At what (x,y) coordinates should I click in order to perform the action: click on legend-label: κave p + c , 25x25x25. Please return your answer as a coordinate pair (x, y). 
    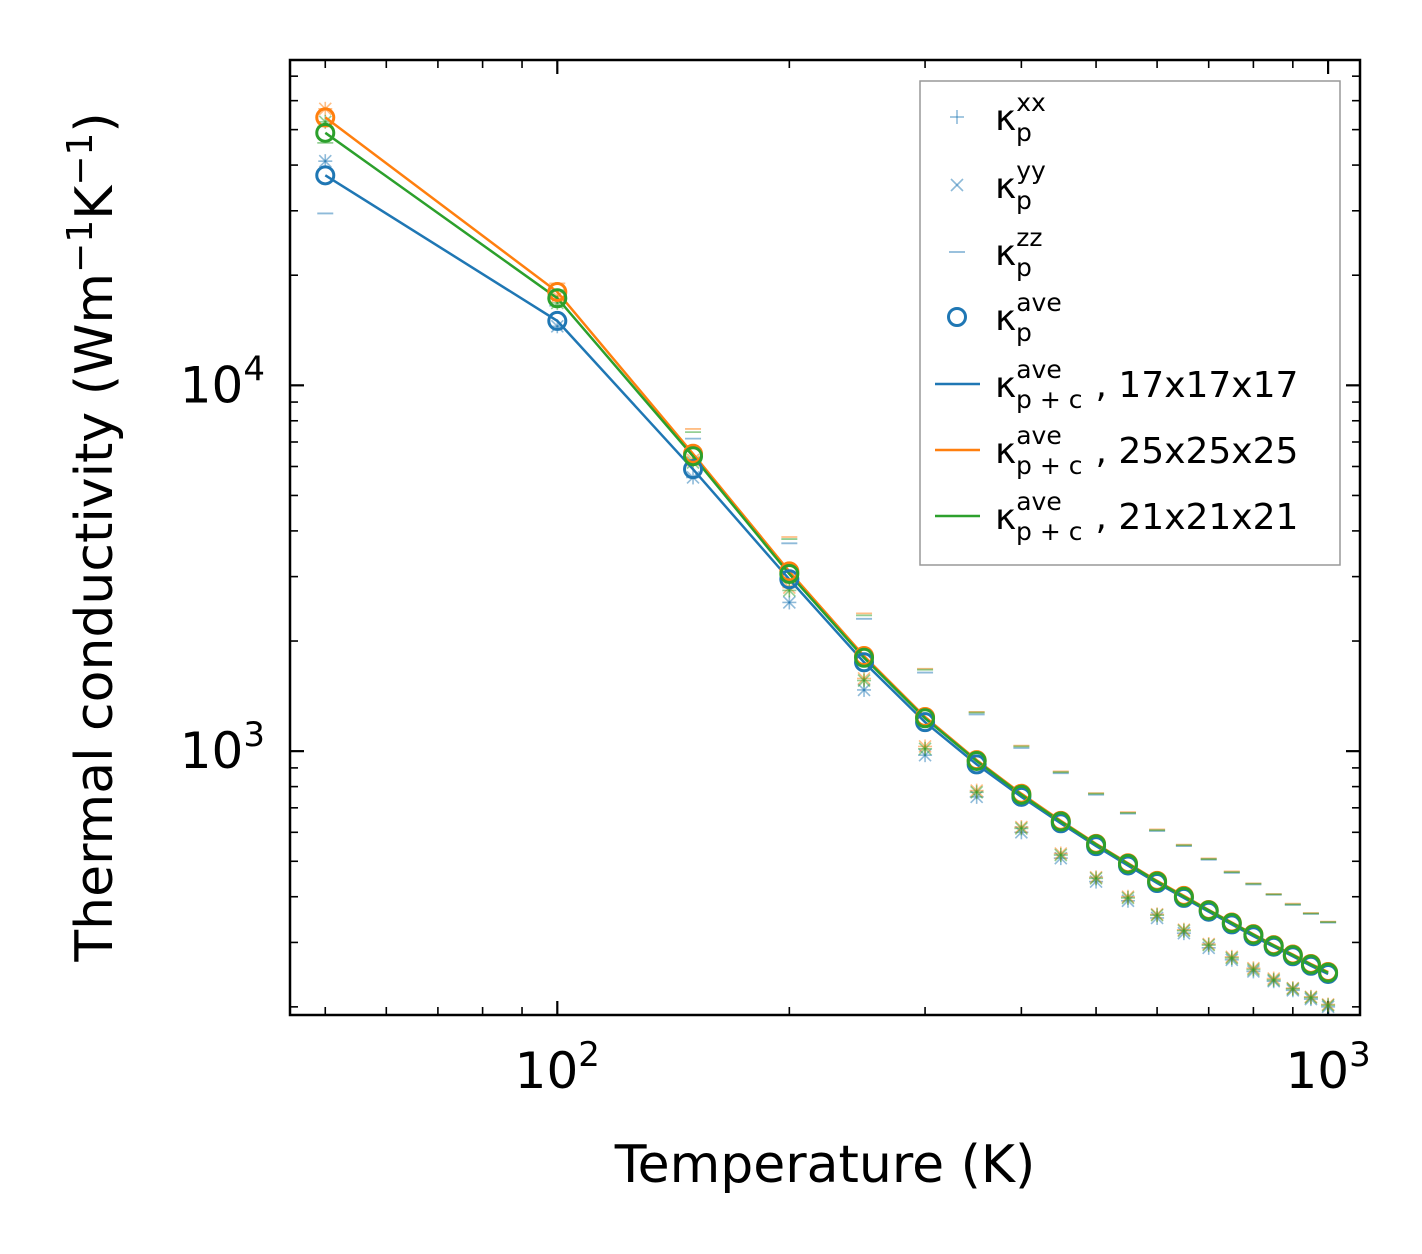
    Looking at the image, I should click on (1146, 450).